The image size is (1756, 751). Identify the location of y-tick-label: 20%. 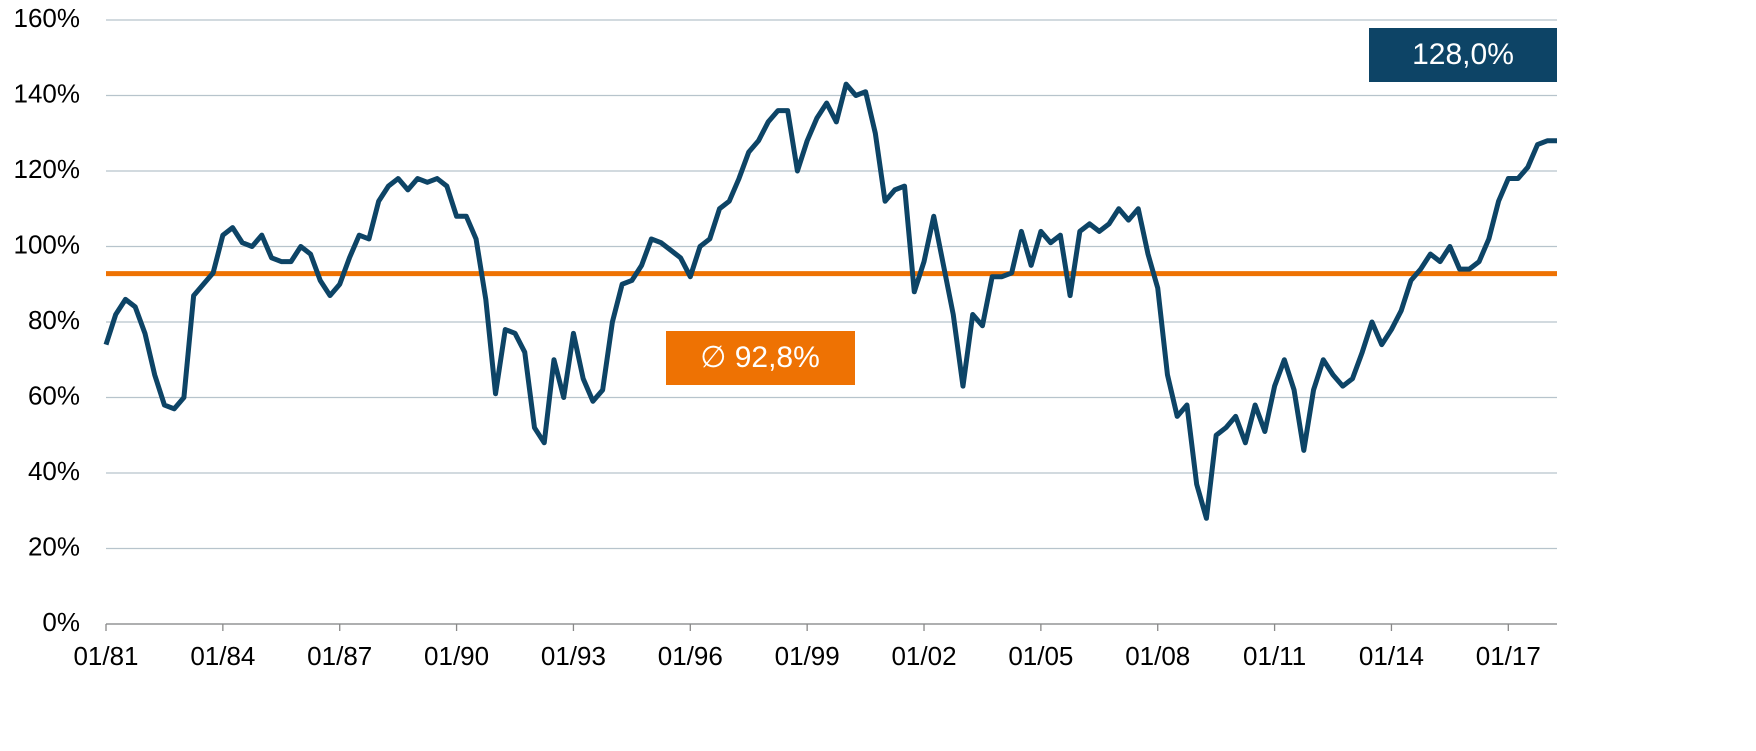
(54, 546).